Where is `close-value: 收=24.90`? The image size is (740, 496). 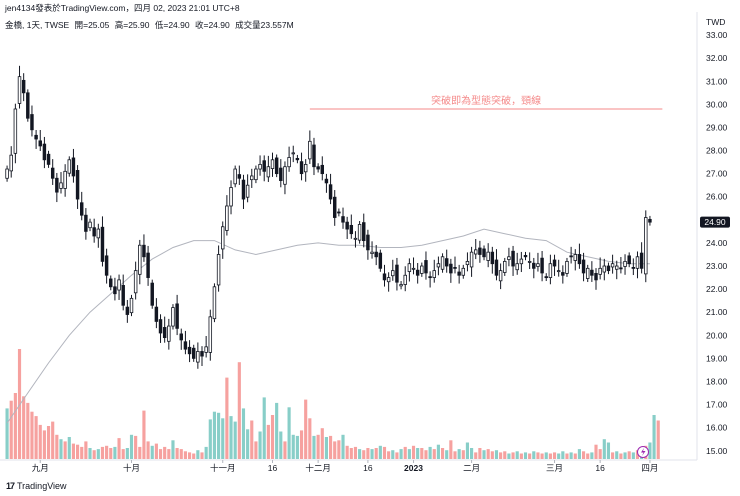 close-value: 收=24.90 is located at coordinates (212, 25).